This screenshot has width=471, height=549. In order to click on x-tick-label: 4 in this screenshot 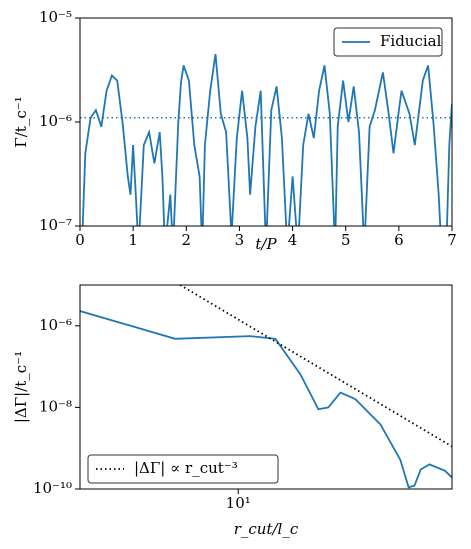, I will do `click(293, 240)`.